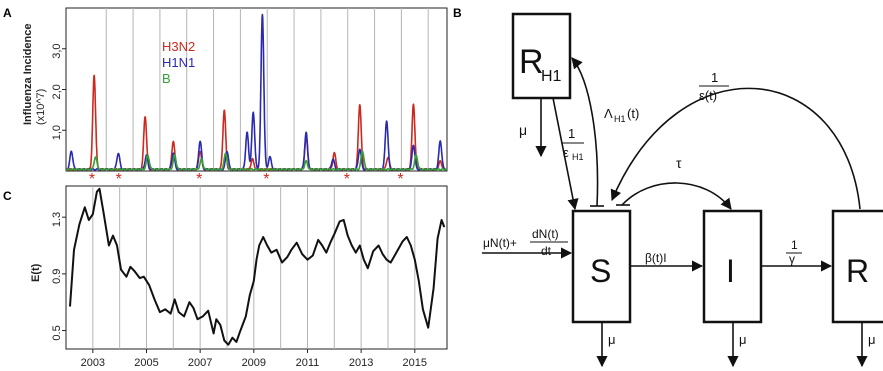  Describe the element at coordinates (633, 113) in the screenshot. I see `lambda-argument: (t)` at that location.